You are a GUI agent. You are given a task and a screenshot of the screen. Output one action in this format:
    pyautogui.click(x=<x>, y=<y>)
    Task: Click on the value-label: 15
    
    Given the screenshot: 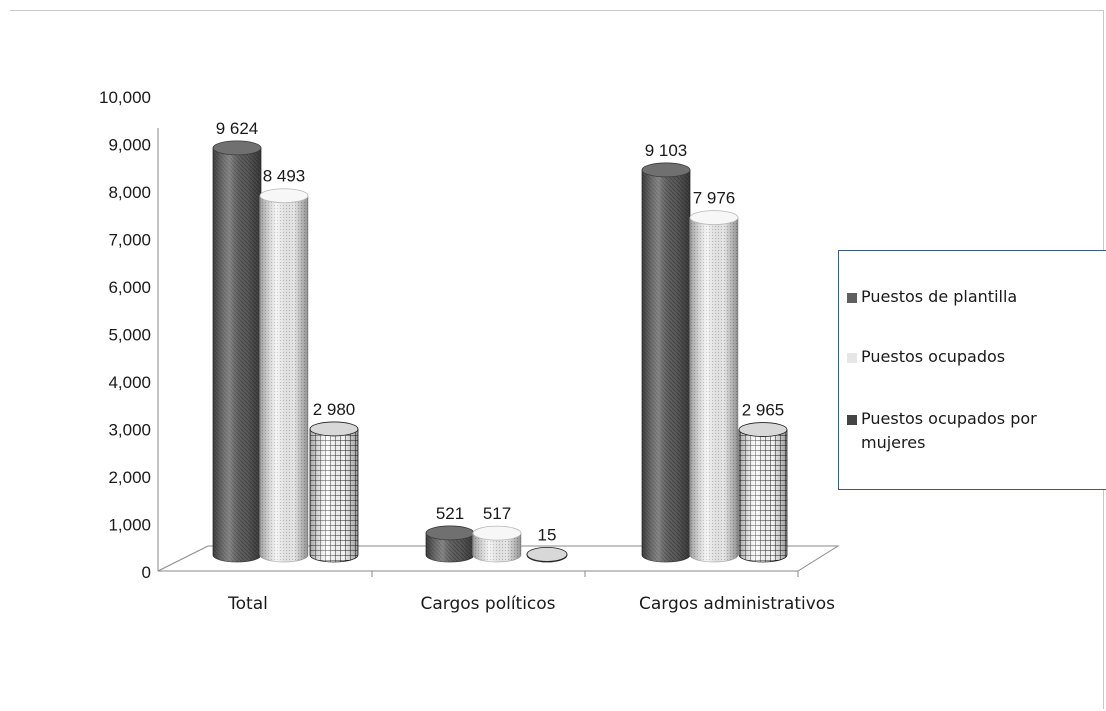 What is the action you would take?
    pyautogui.click(x=547, y=534)
    